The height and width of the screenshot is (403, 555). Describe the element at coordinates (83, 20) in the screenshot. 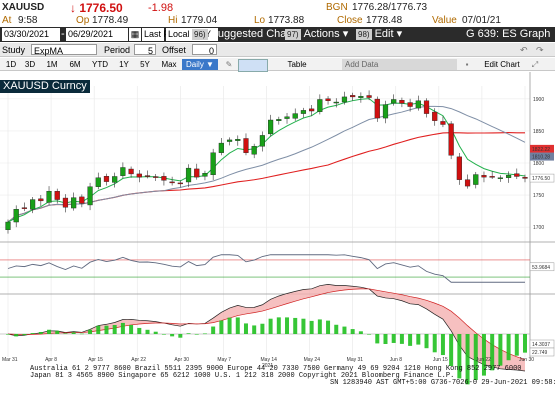

I see `open-label: Op` at that location.